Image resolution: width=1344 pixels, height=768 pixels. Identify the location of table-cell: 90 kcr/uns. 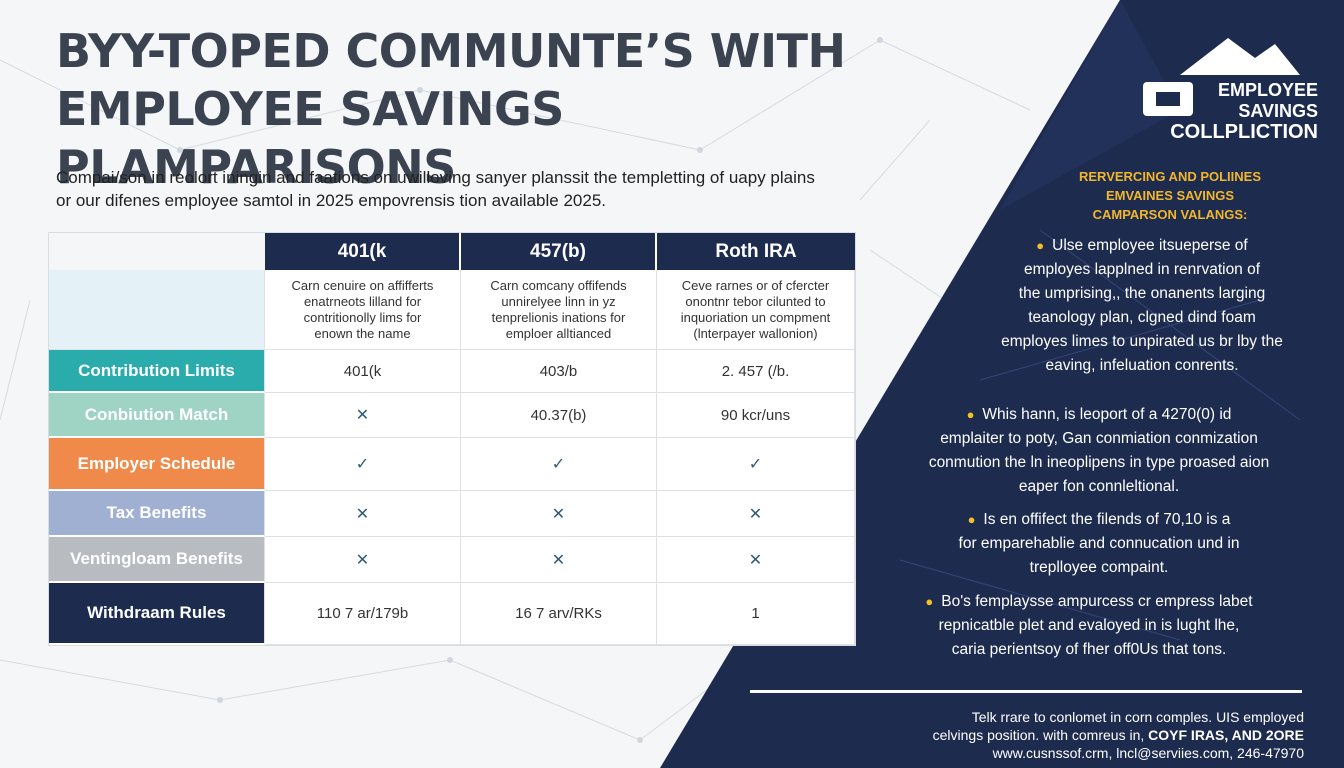
(756, 415).